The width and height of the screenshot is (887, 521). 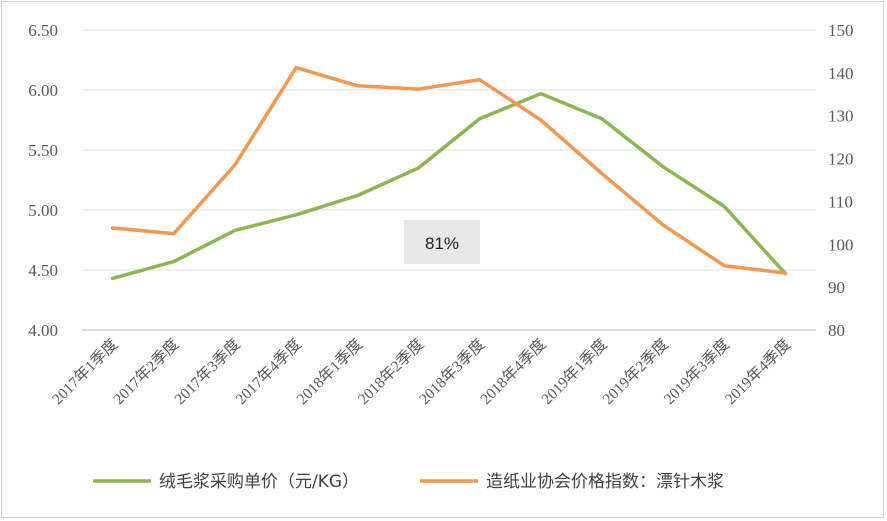 I want to click on left-tick-label: 6.00, so click(x=43, y=90).